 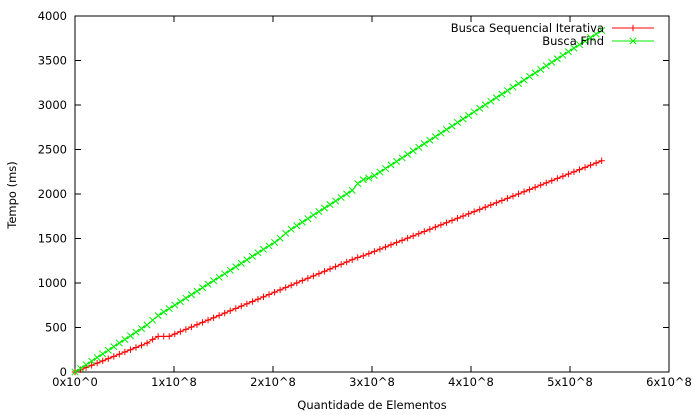 I want to click on y-tick-label: 500, so click(x=56, y=328).